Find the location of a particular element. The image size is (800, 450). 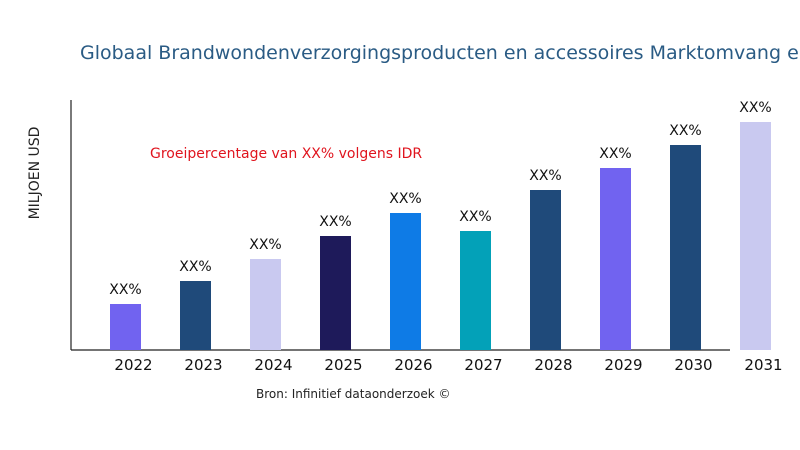

source-note: Bron: Infinitief dataonderzoek © is located at coordinates (353, 394).